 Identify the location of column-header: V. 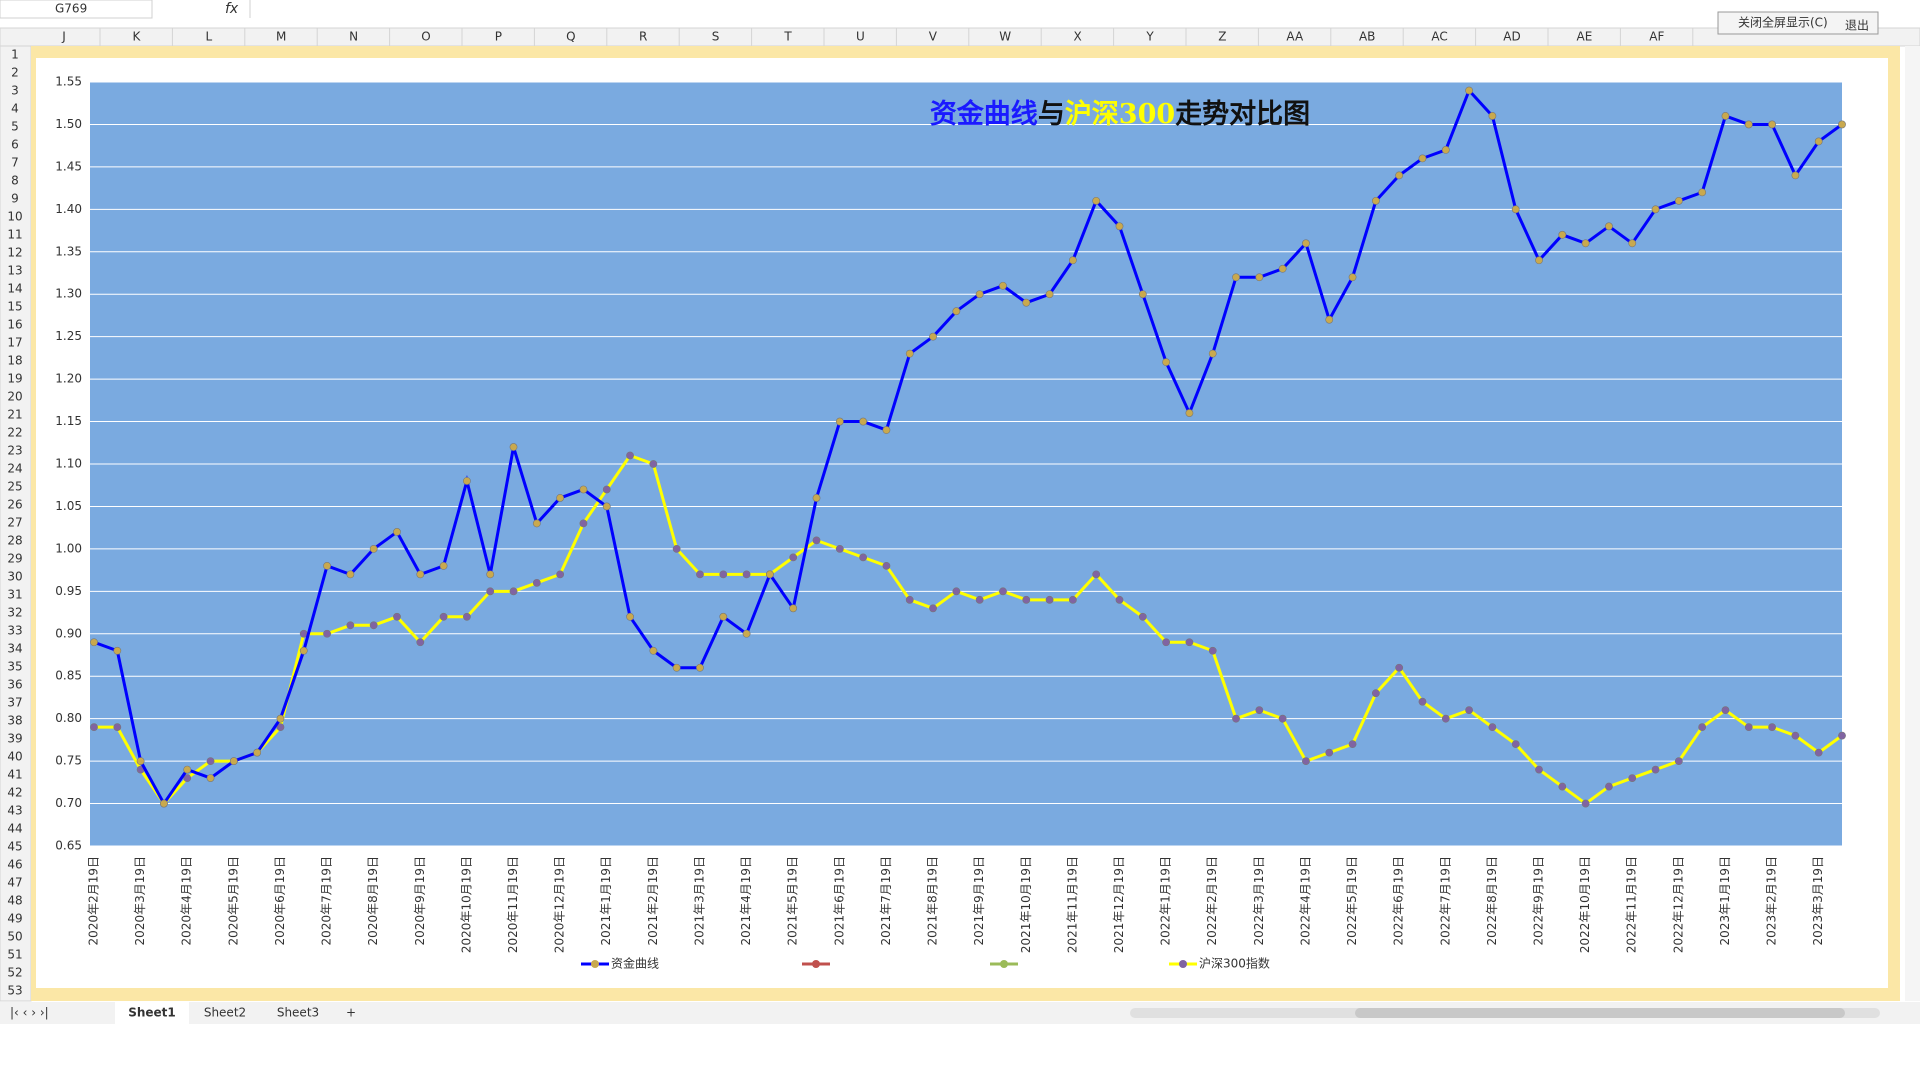
(933, 37).